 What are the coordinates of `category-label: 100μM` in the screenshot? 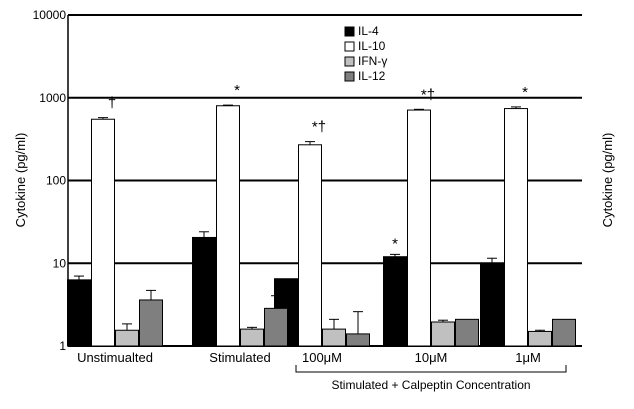 It's located at (322, 357).